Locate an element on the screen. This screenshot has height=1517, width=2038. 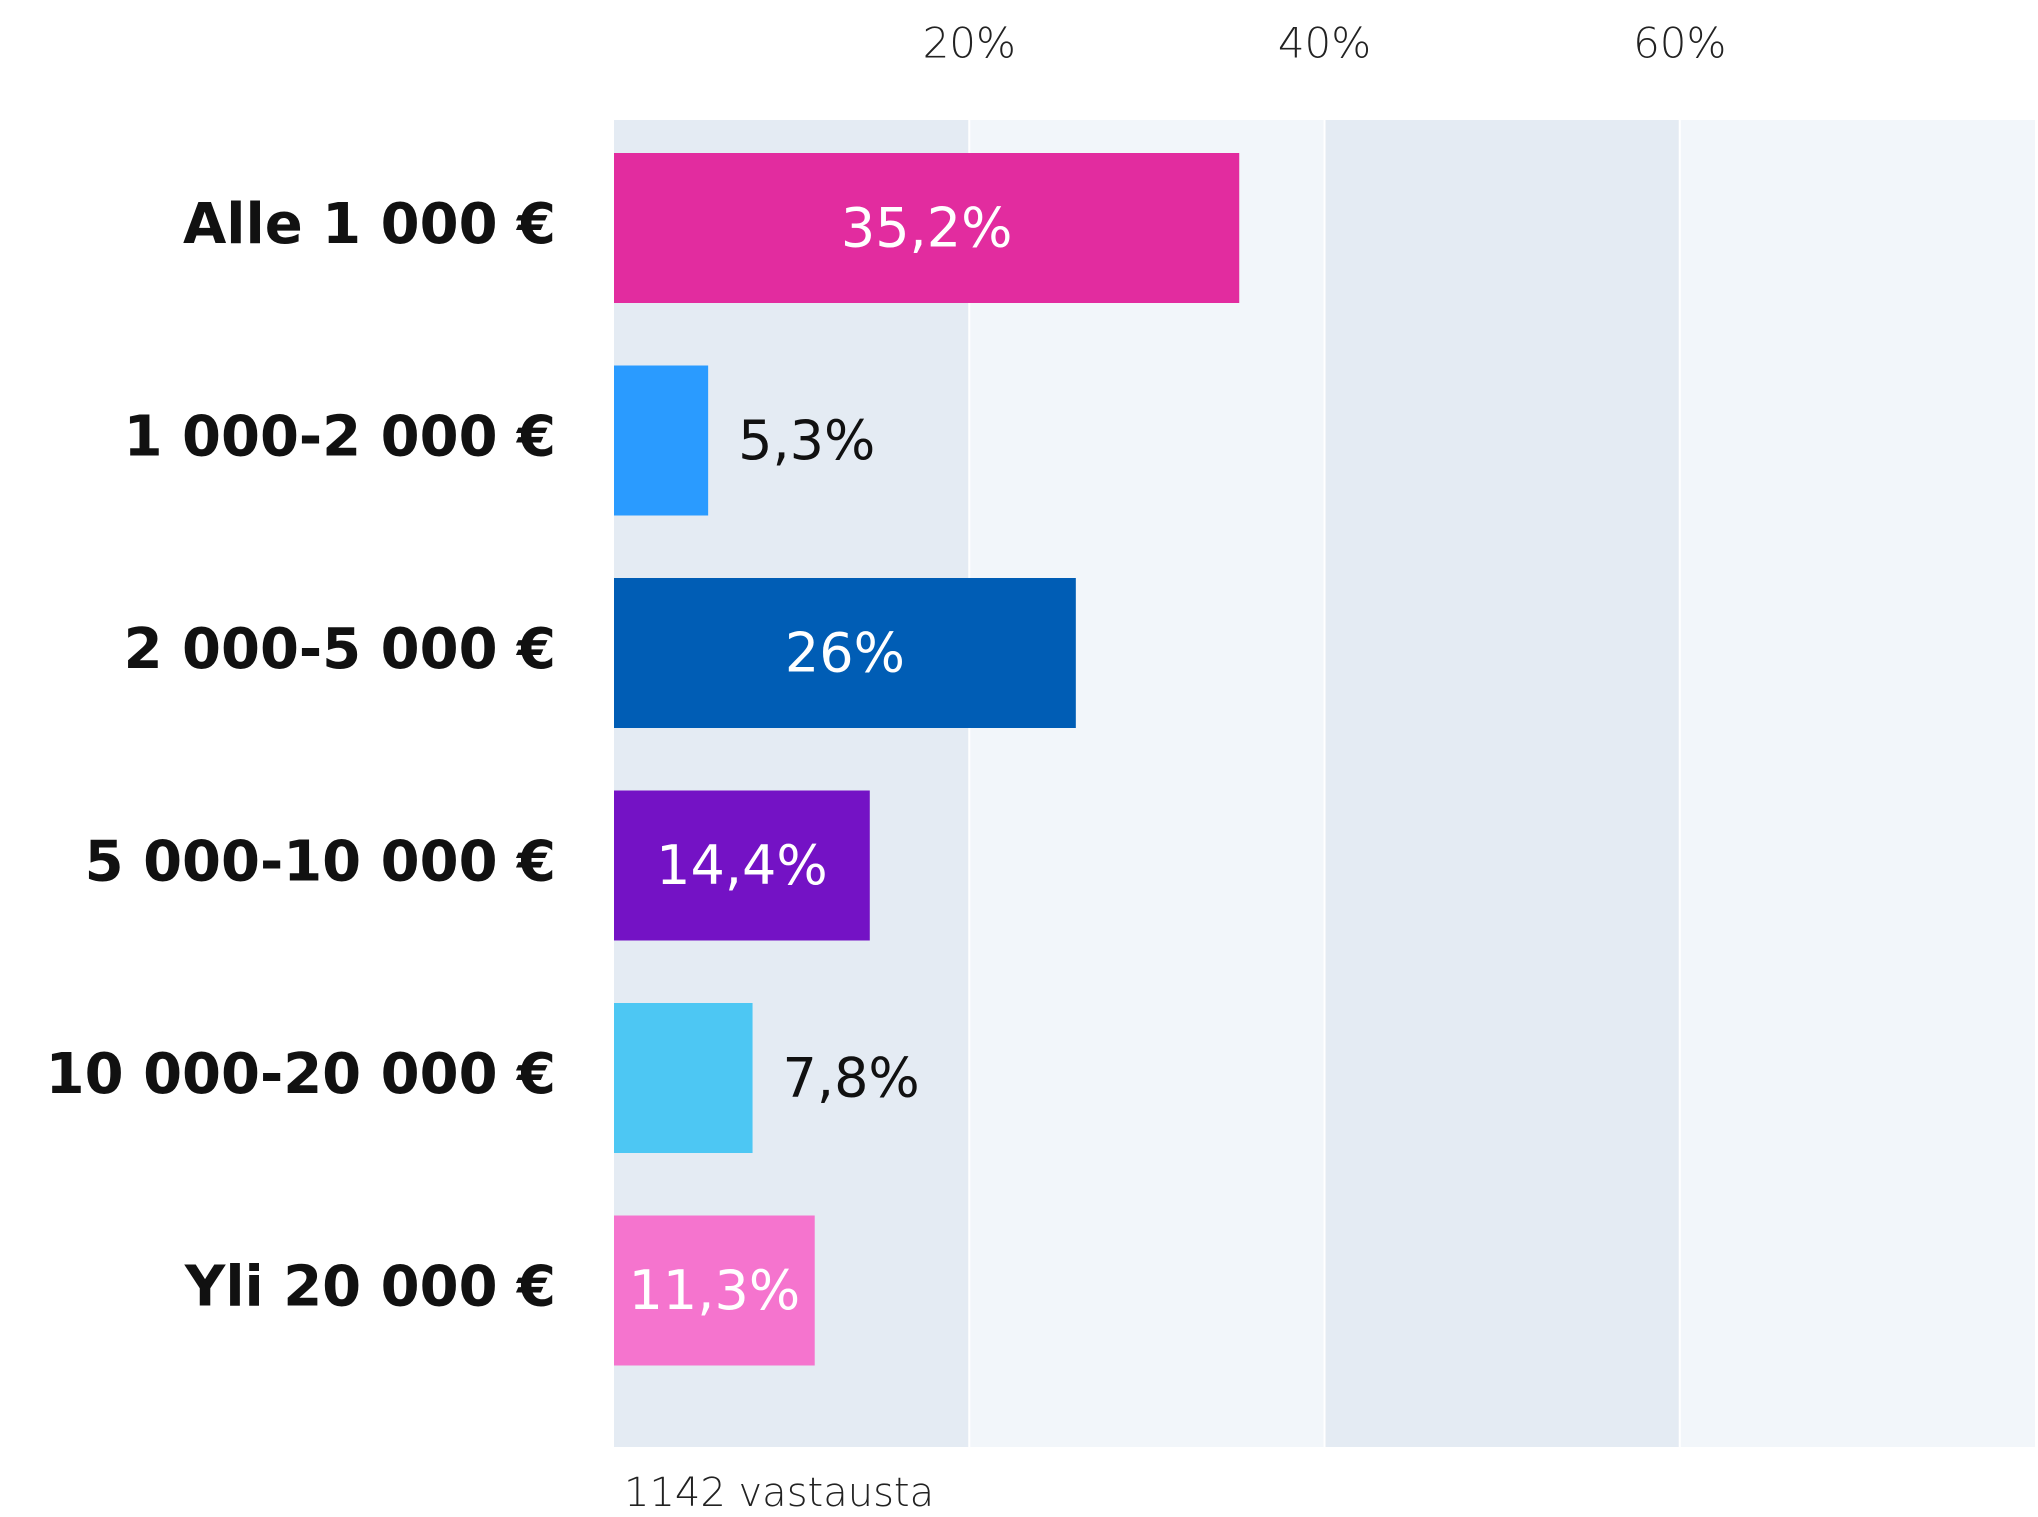
x-tick-label: 40% is located at coordinates (1324, 43).